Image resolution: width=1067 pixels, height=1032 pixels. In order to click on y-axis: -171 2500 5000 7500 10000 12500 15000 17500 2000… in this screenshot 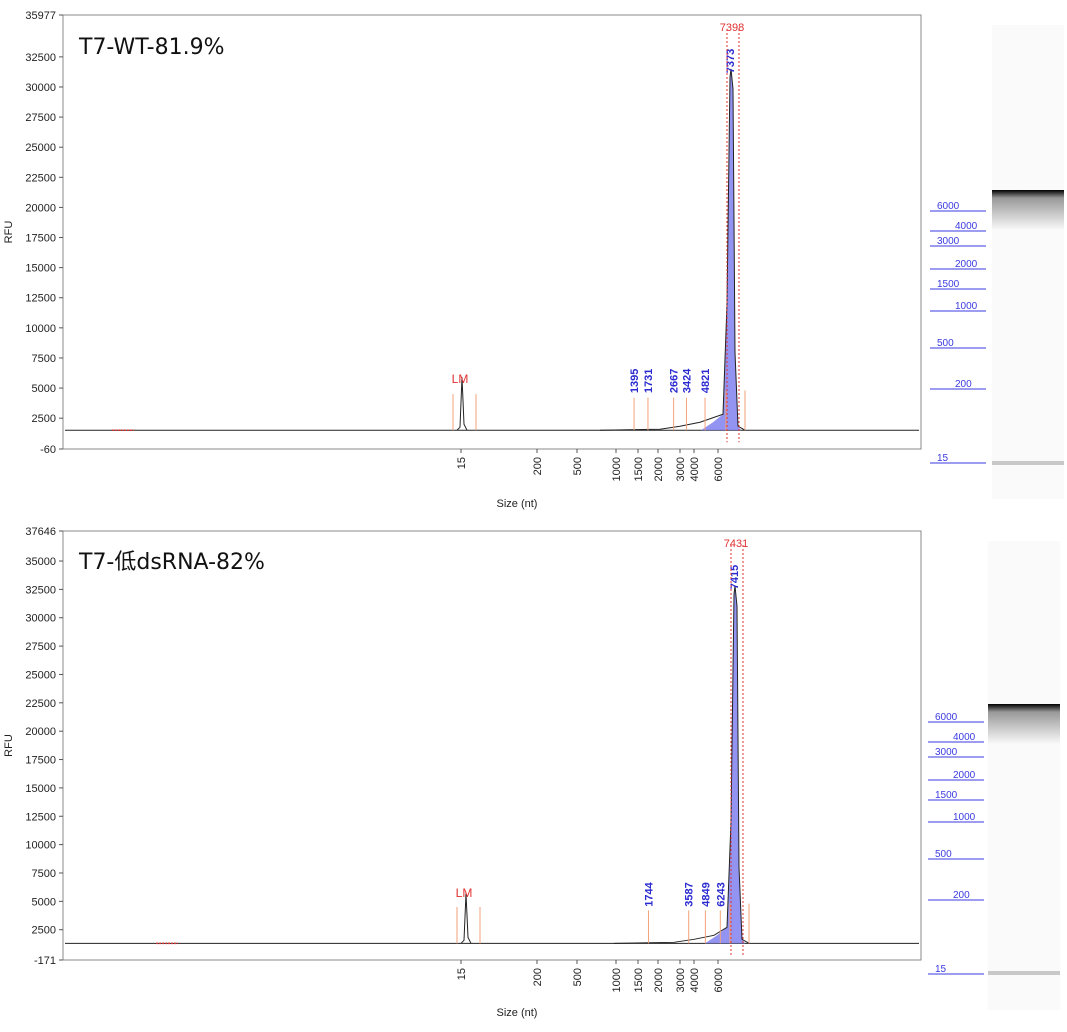, I will do `click(44, 746)`.